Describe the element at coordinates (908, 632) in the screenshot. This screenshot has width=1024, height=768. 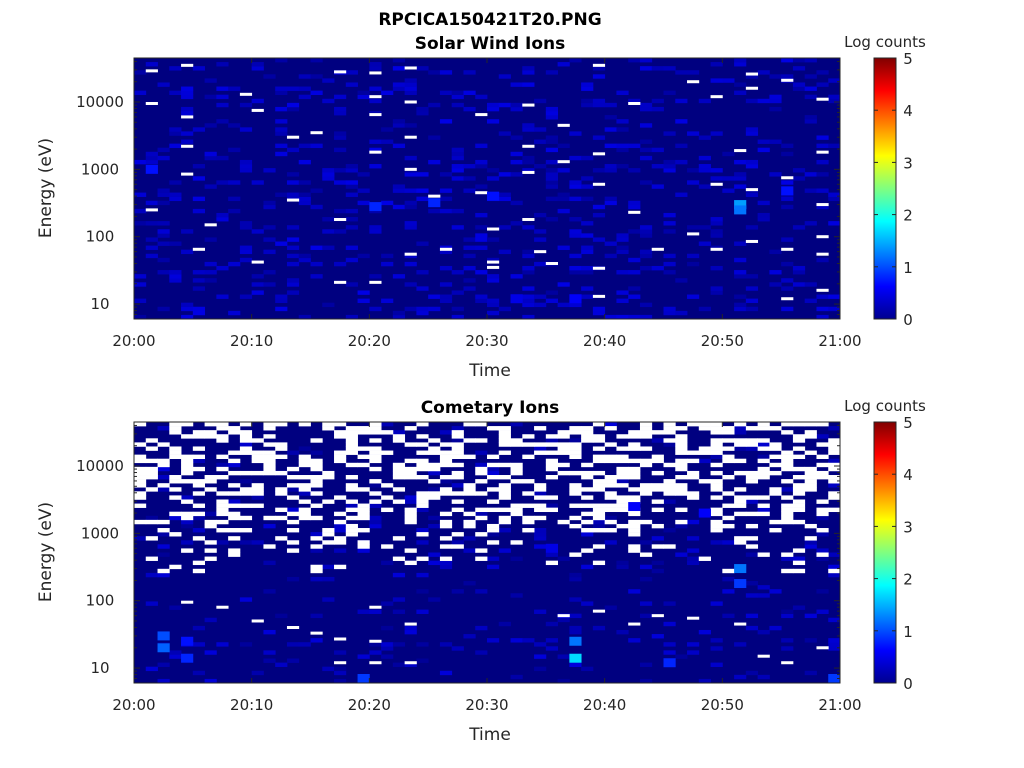
I see `colorbar-tick-label: 1` at that location.